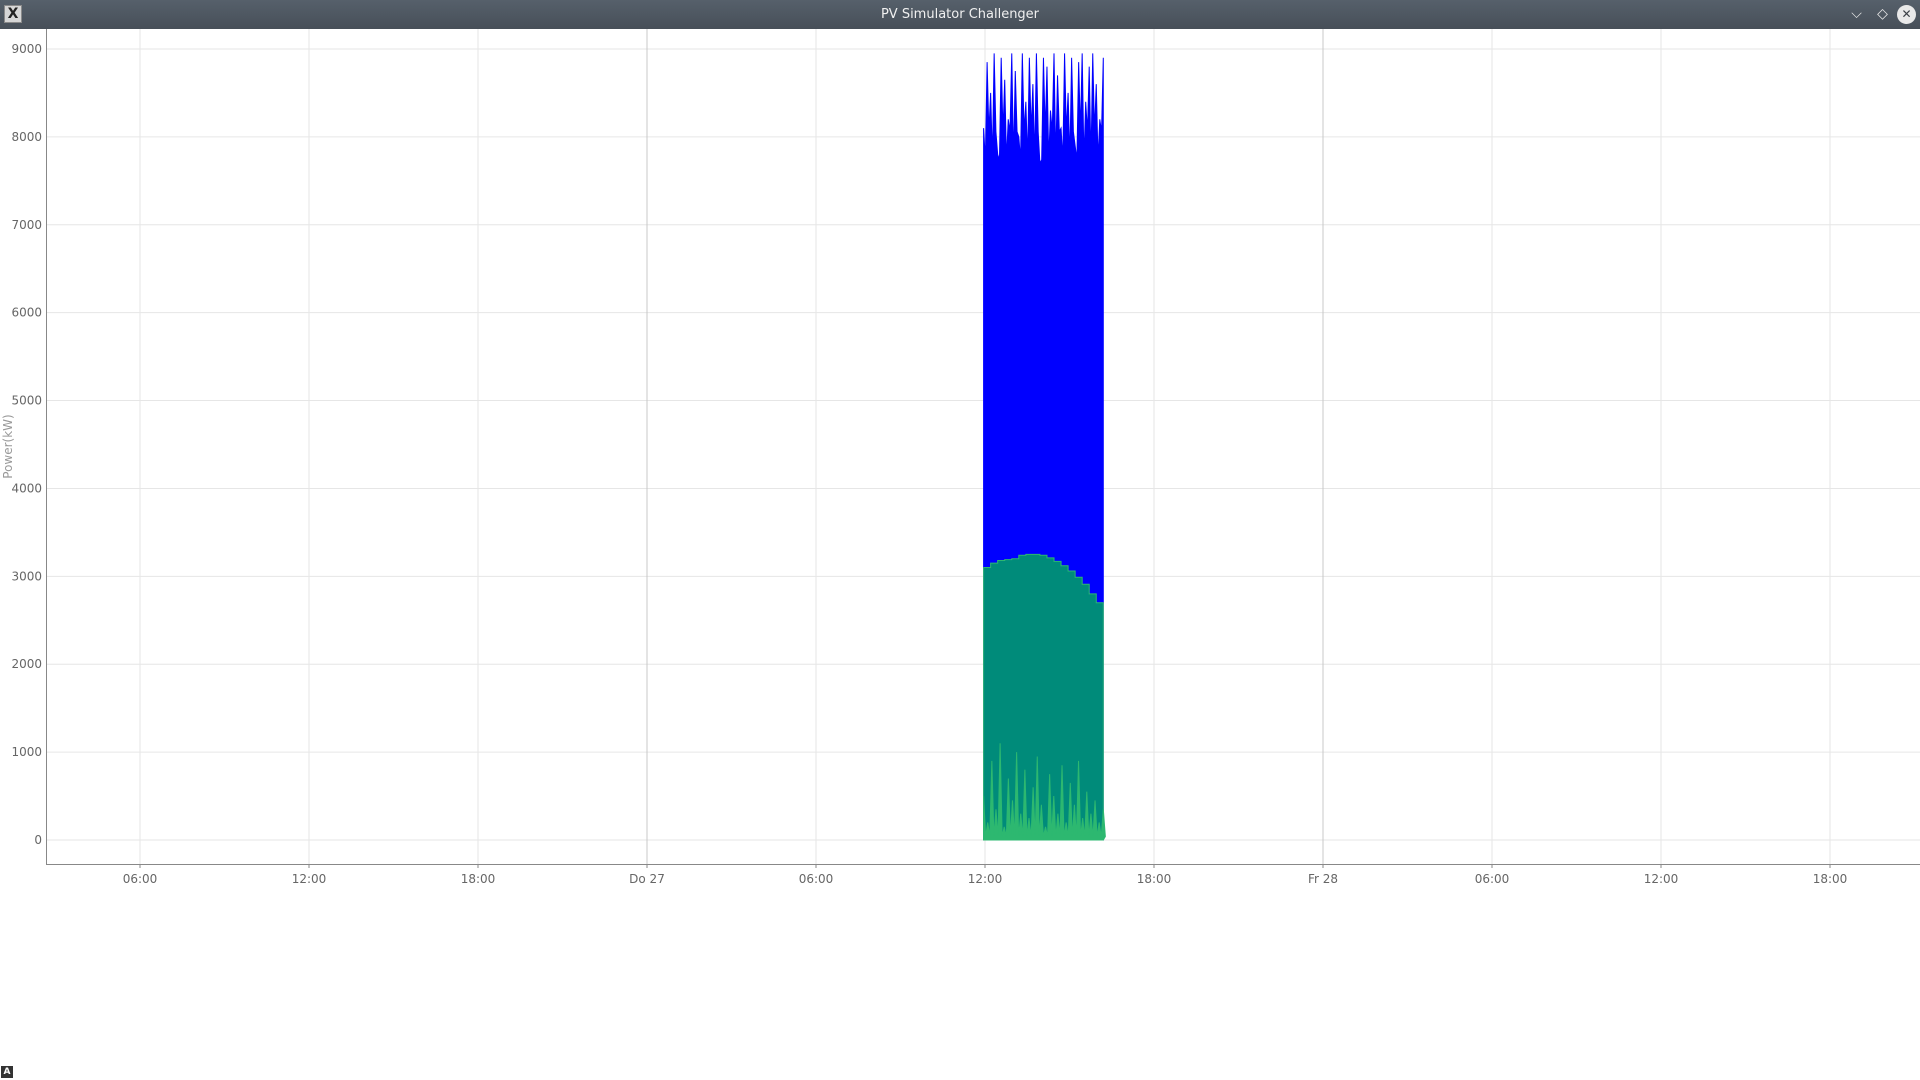 The width and height of the screenshot is (1920, 1080). What do you see at coordinates (26, 752) in the screenshot?
I see `y-tick-label: 1000` at bounding box center [26, 752].